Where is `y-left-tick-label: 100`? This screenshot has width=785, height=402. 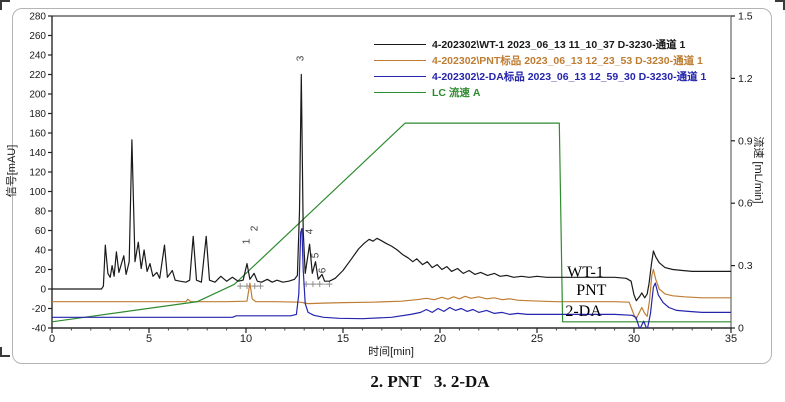 y-left-tick-label: 100 is located at coordinates (37, 192).